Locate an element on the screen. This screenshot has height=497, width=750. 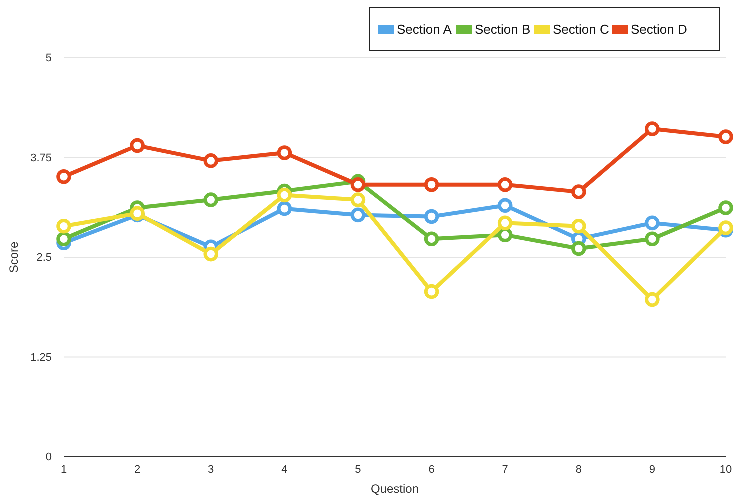
y-tick-label: 1.25 is located at coordinates (41, 358).